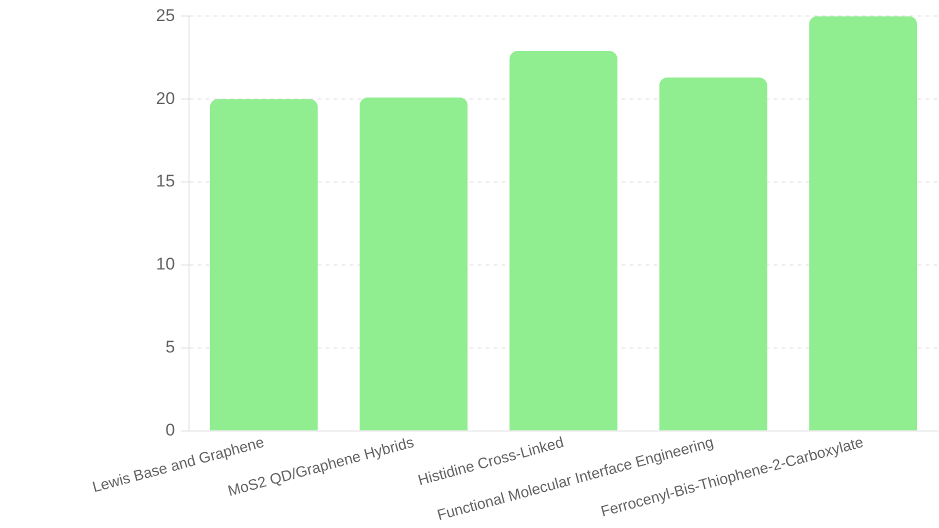 This screenshot has width=939, height=528. I want to click on y-tick-label: 5, so click(170, 347).